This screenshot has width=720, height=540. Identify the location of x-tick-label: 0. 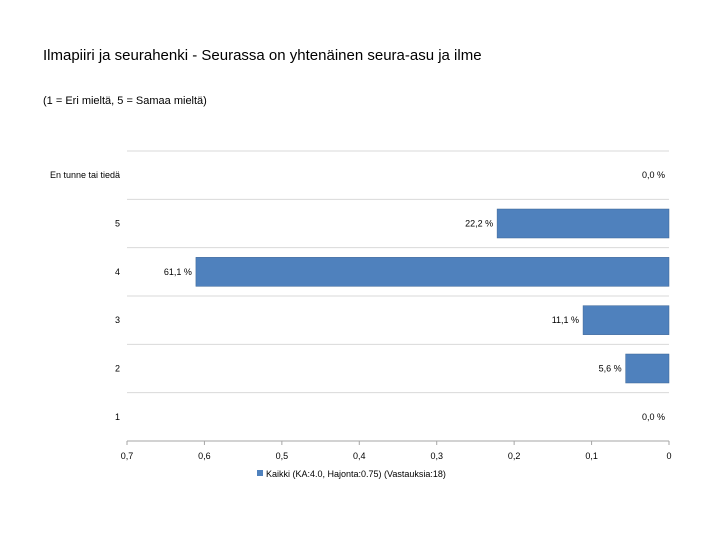
(668, 456).